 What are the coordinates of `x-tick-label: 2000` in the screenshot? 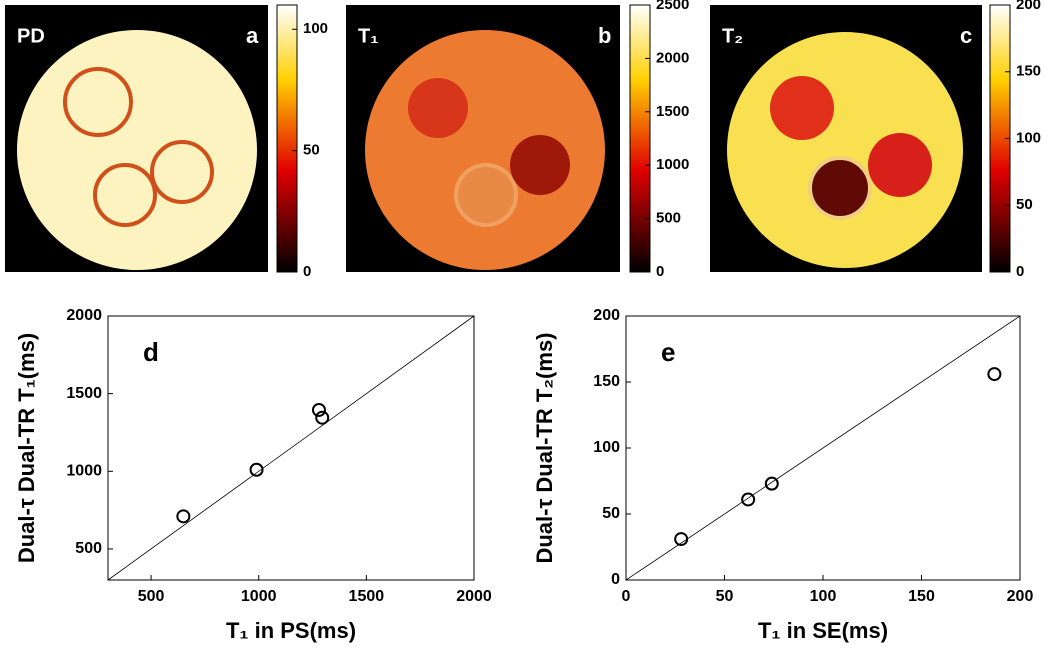 It's located at (474, 596).